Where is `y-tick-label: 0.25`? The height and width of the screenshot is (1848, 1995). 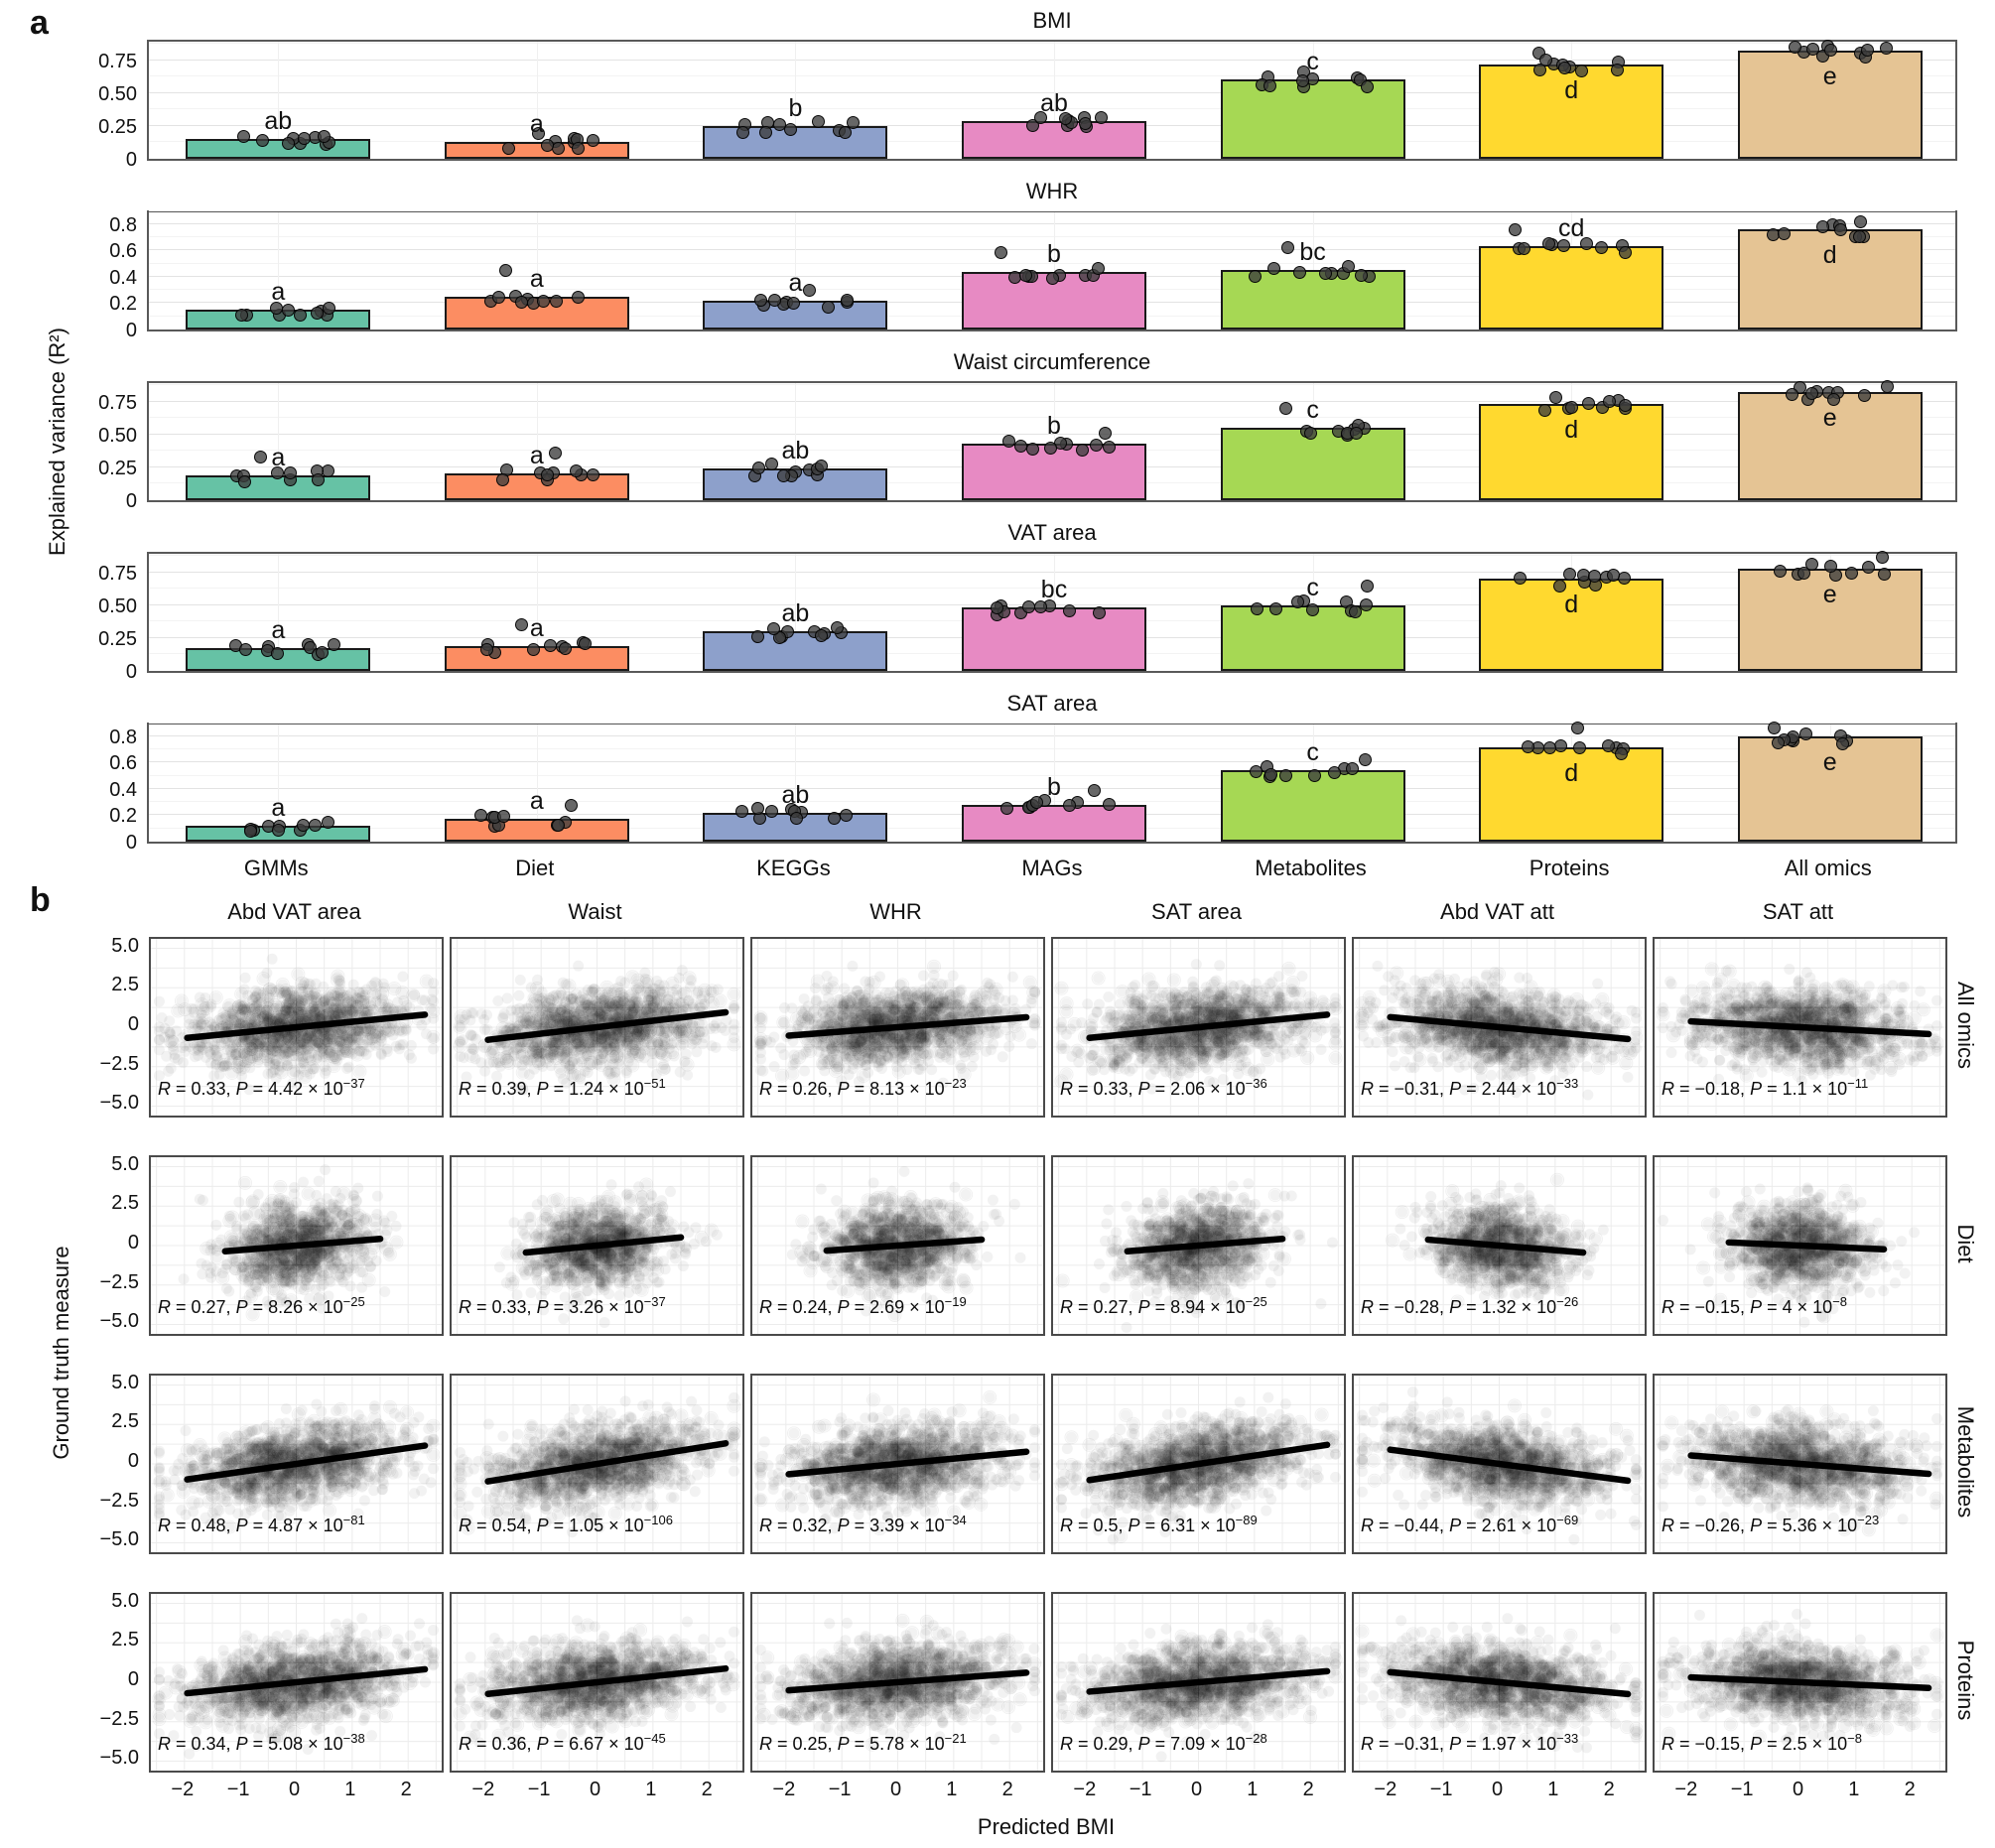 y-tick-label: 0.25 is located at coordinates (117, 468).